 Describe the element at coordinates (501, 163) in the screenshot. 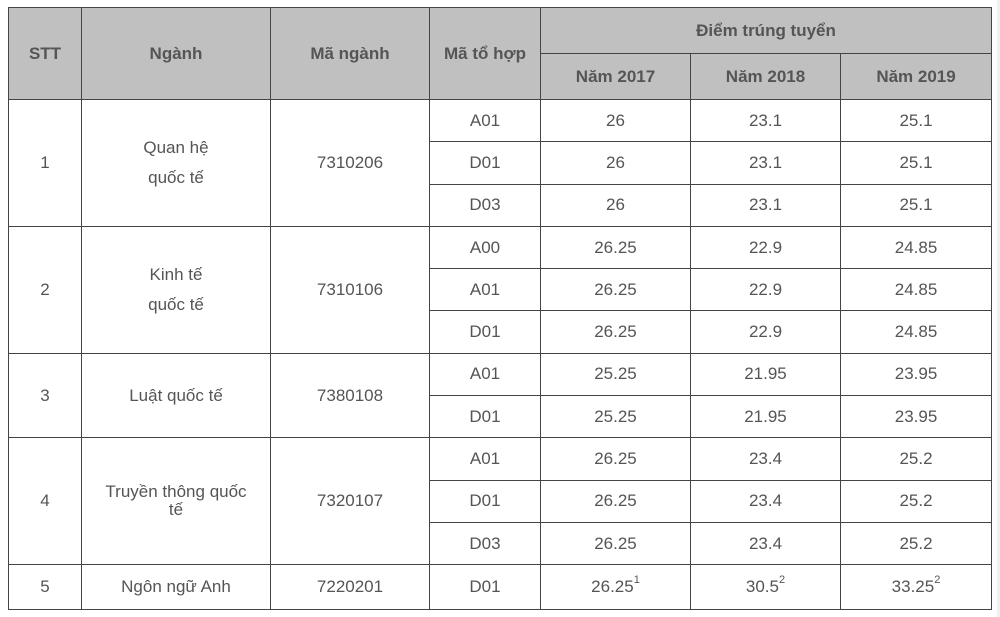

I see `table-row: D01 26 23.1 25.1` at that location.